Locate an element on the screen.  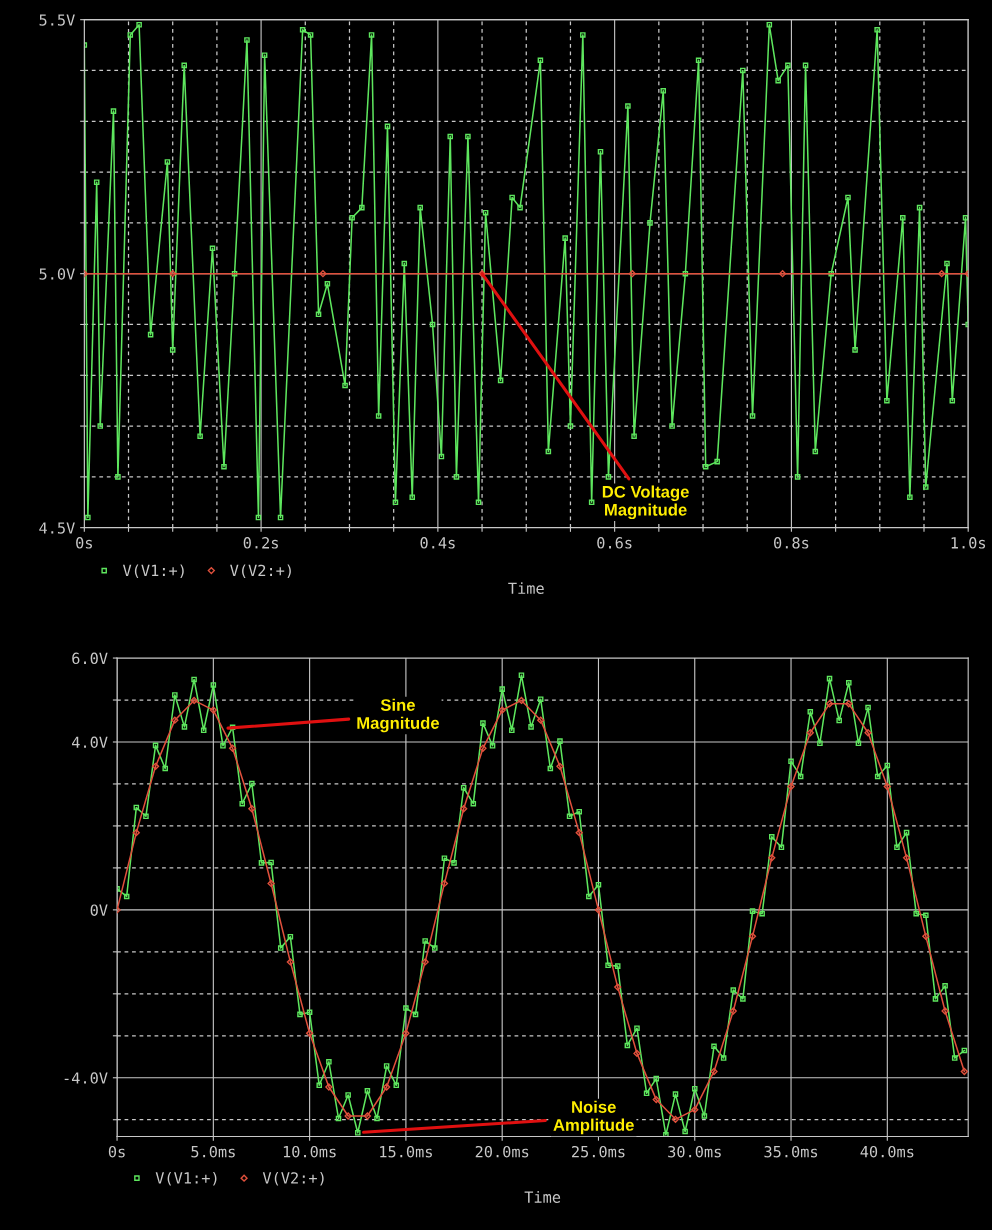
x-tick-label: 0.6s is located at coordinates (614, 543).